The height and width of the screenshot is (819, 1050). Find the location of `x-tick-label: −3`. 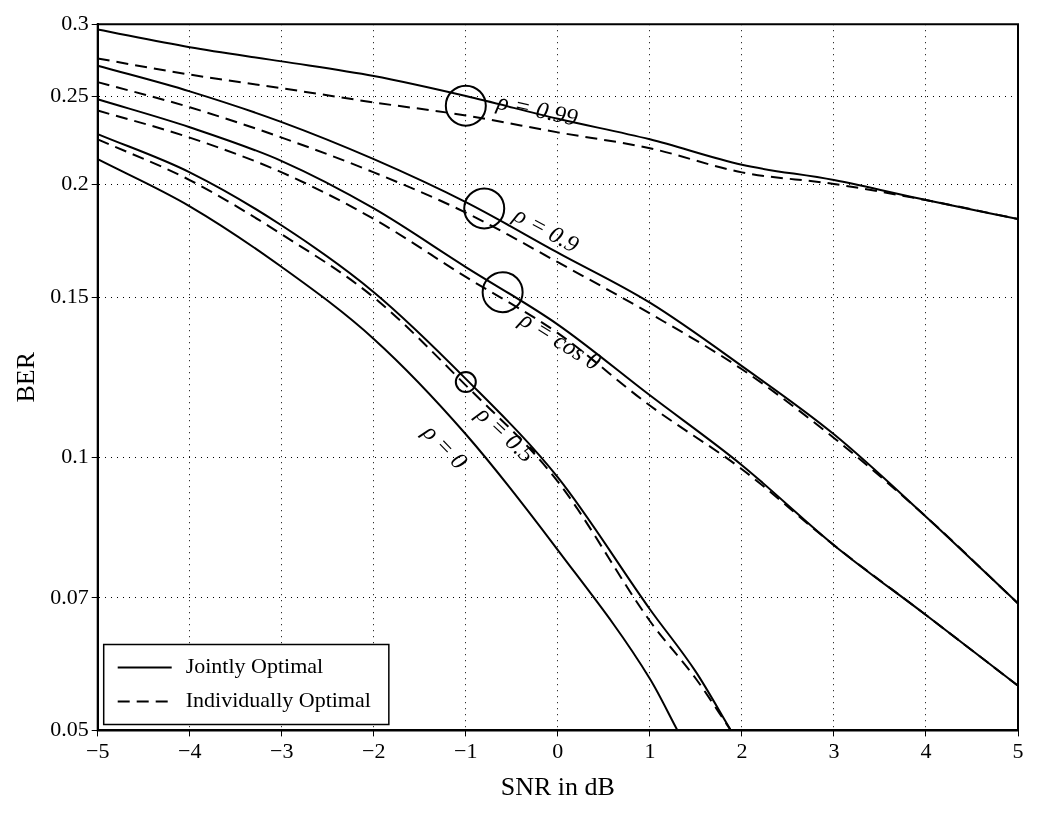

x-tick-label: −3 is located at coordinates (282, 751).